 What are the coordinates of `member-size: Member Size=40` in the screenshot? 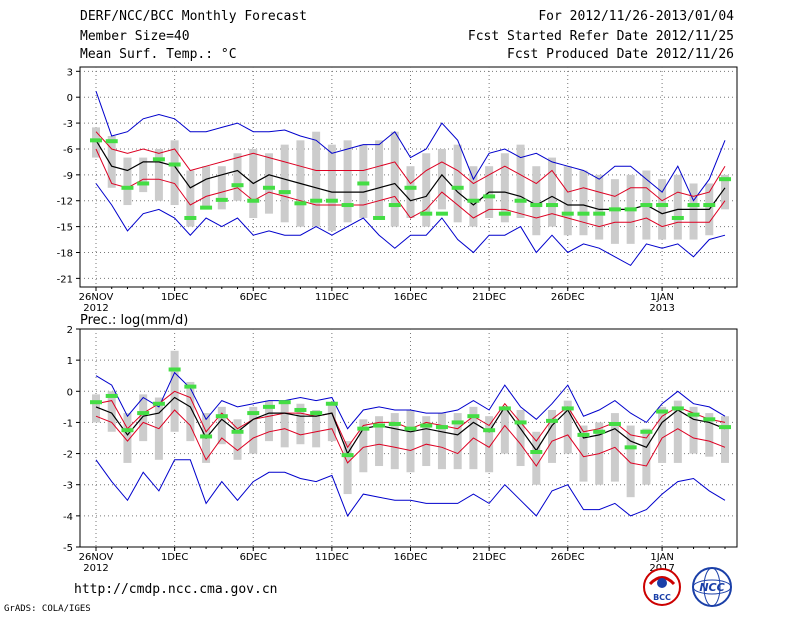 It's located at (135, 36).